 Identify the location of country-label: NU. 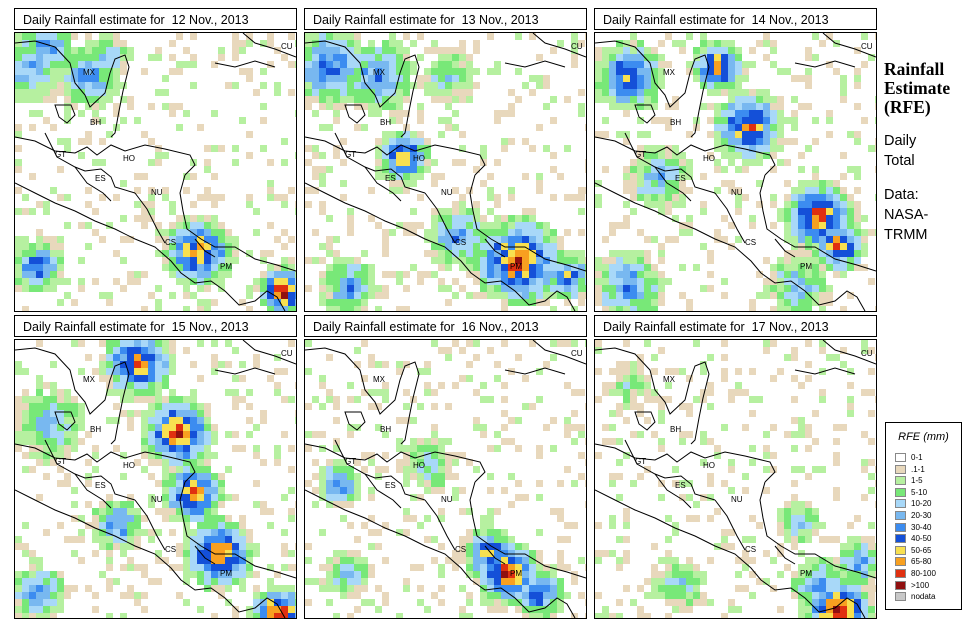
(447, 499).